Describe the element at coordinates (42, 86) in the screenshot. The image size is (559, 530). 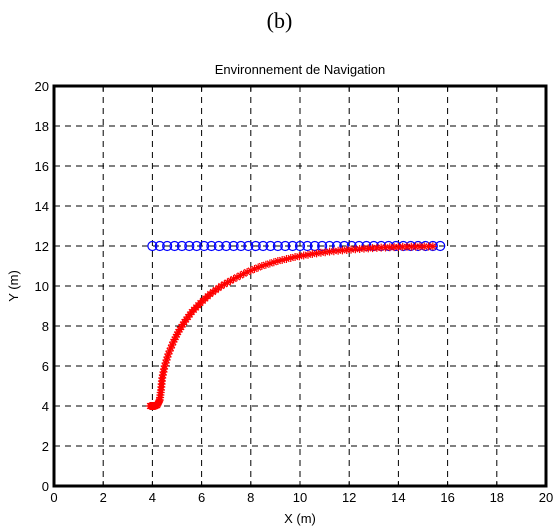
I see `y-tick-label: 20` at that location.